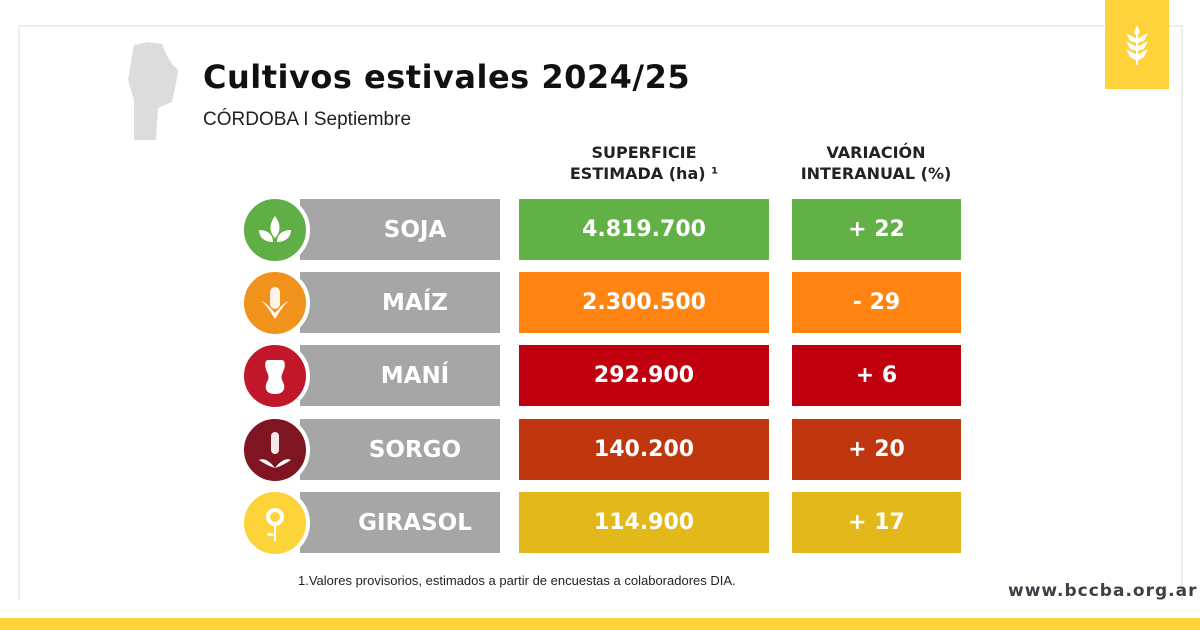  Describe the element at coordinates (876, 229) in the screenshot. I see `crop-variation: + 22` at that location.